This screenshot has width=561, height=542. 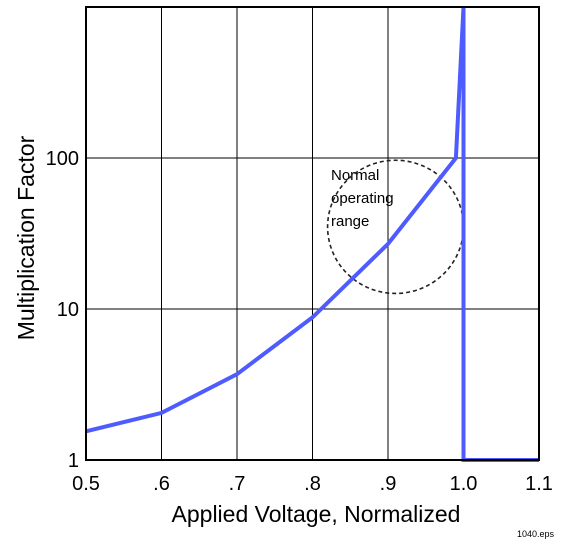 I want to click on x-tick-label: 0.5, so click(x=86, y=484).